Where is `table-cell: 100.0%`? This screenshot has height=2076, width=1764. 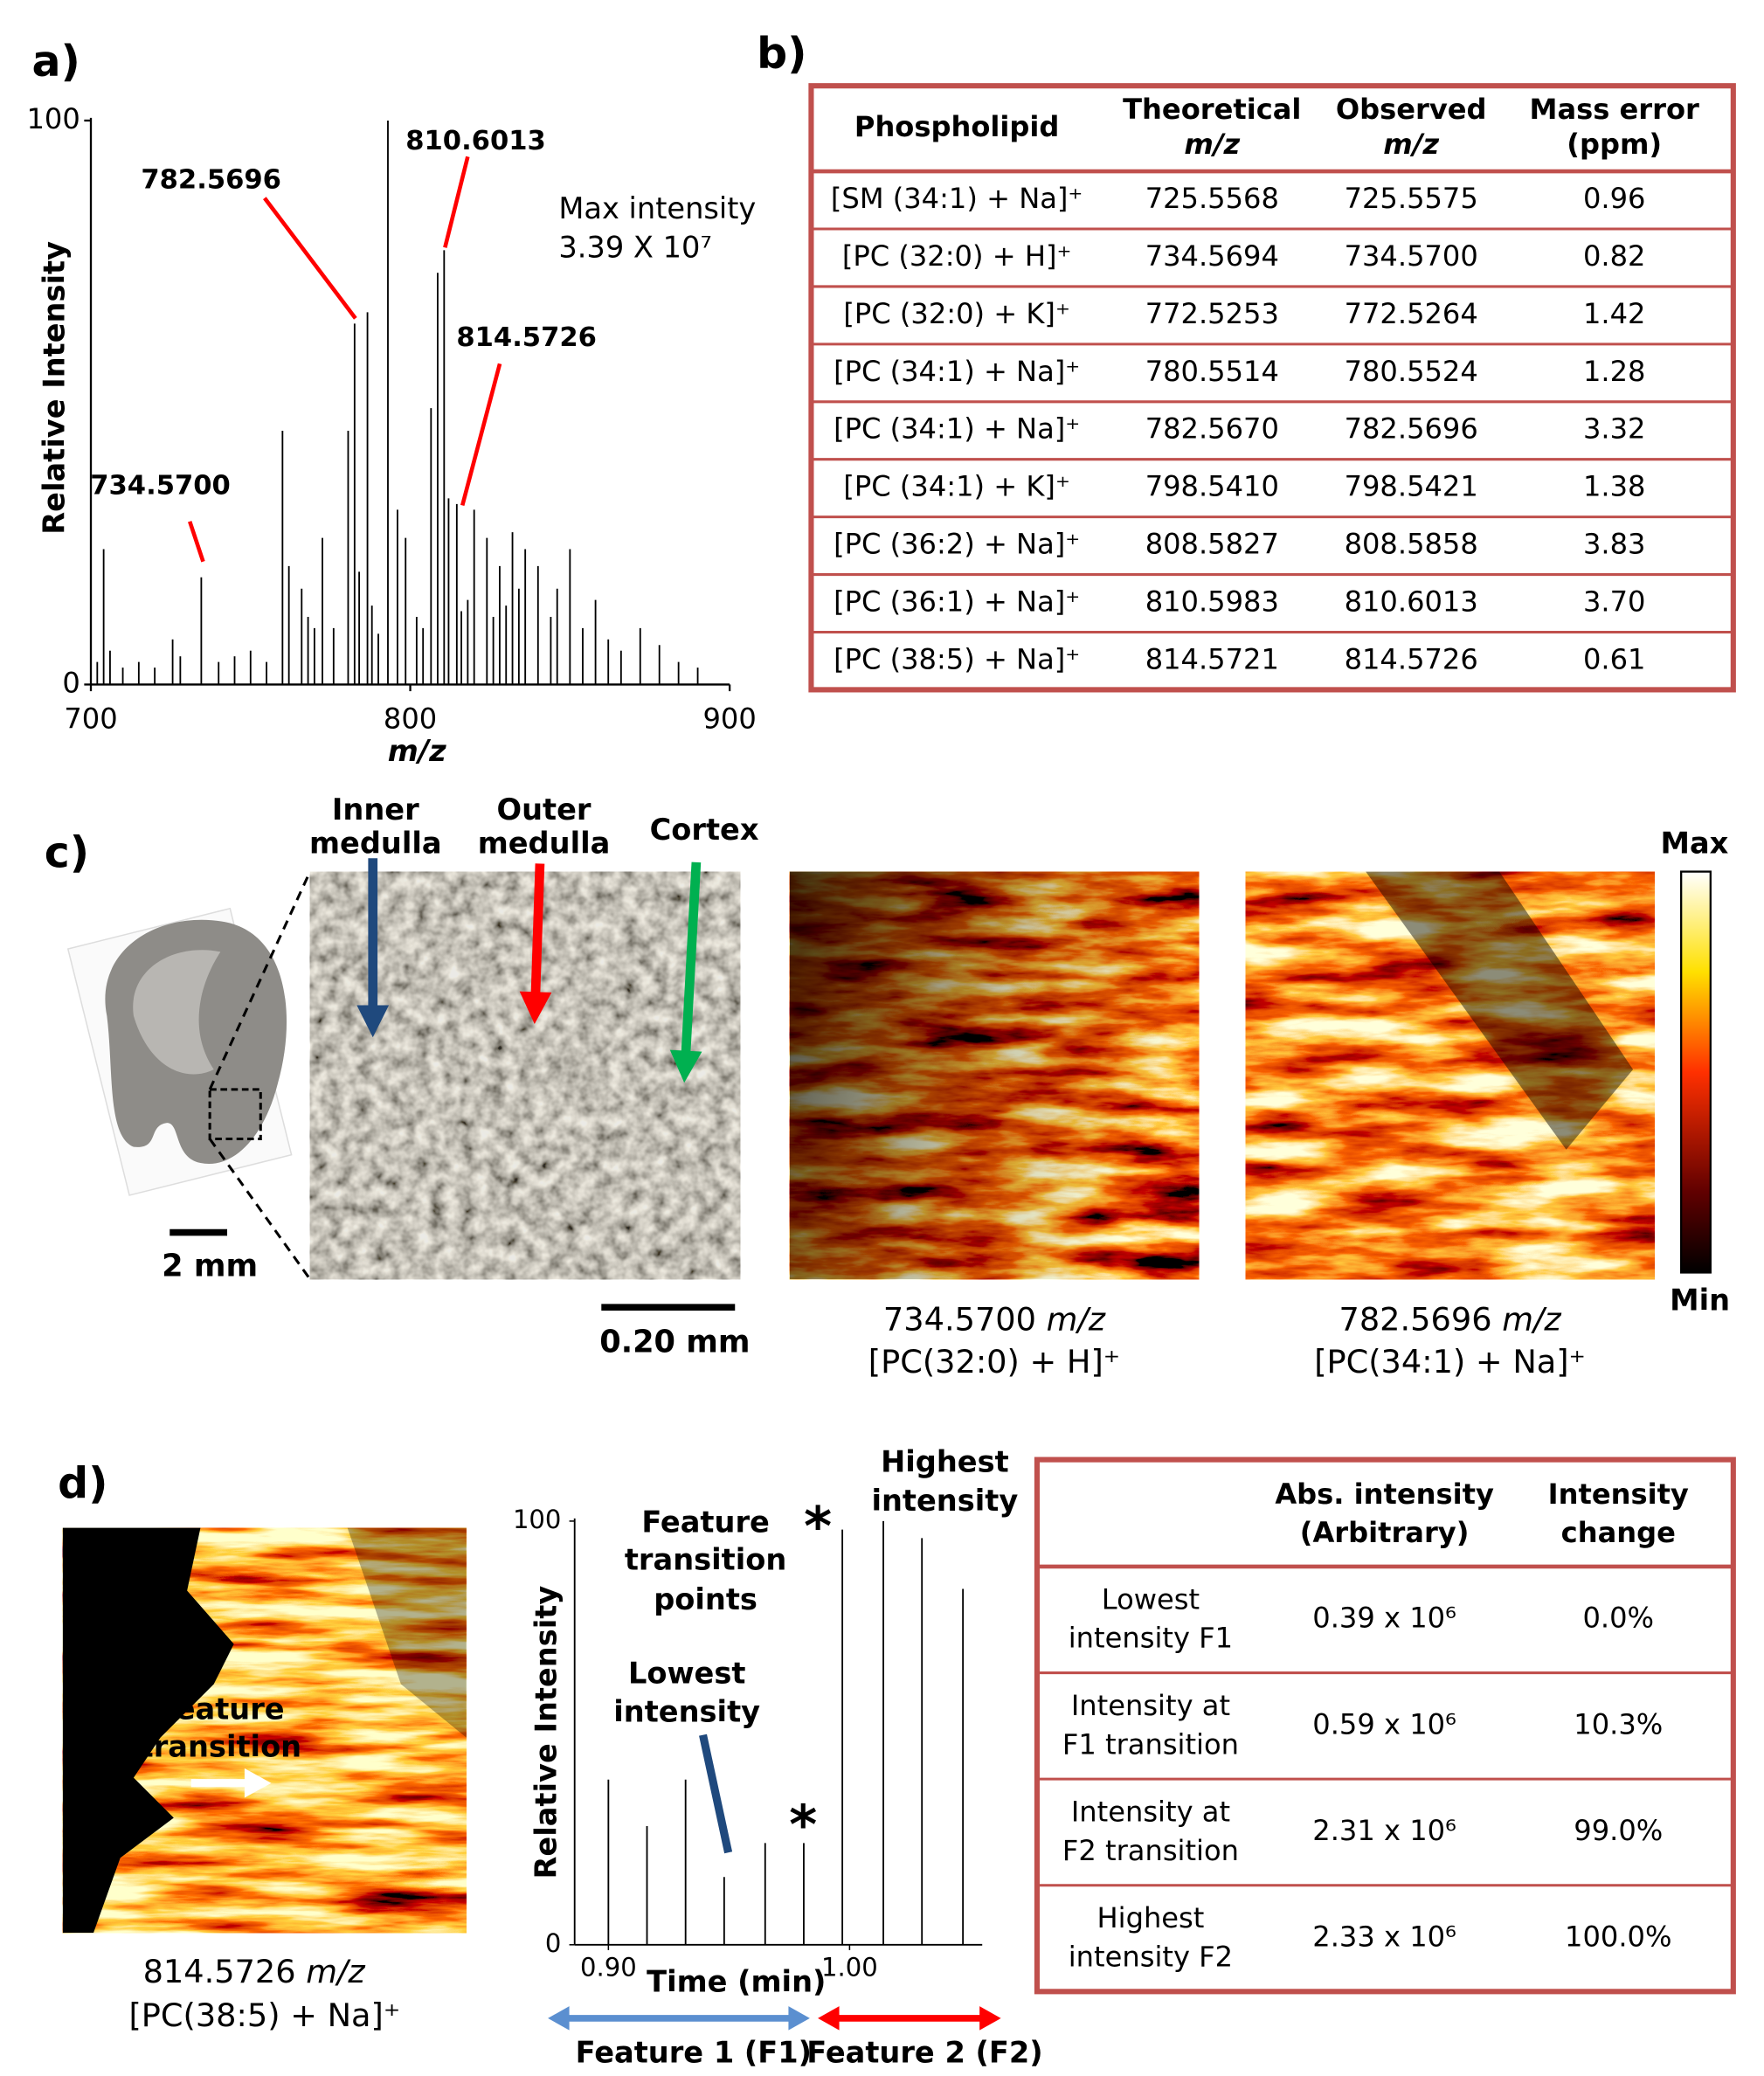
table-cell: 100.0% is located at coordinates (1618, 1937).